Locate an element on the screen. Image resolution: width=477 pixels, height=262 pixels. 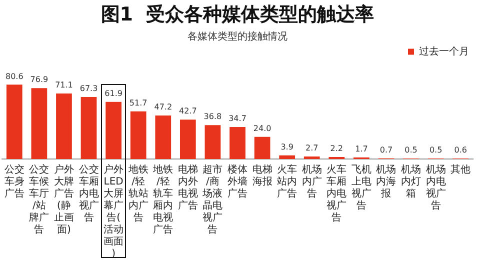
x-tick-label: 电梯海报 is located at coordinates (262, 176).